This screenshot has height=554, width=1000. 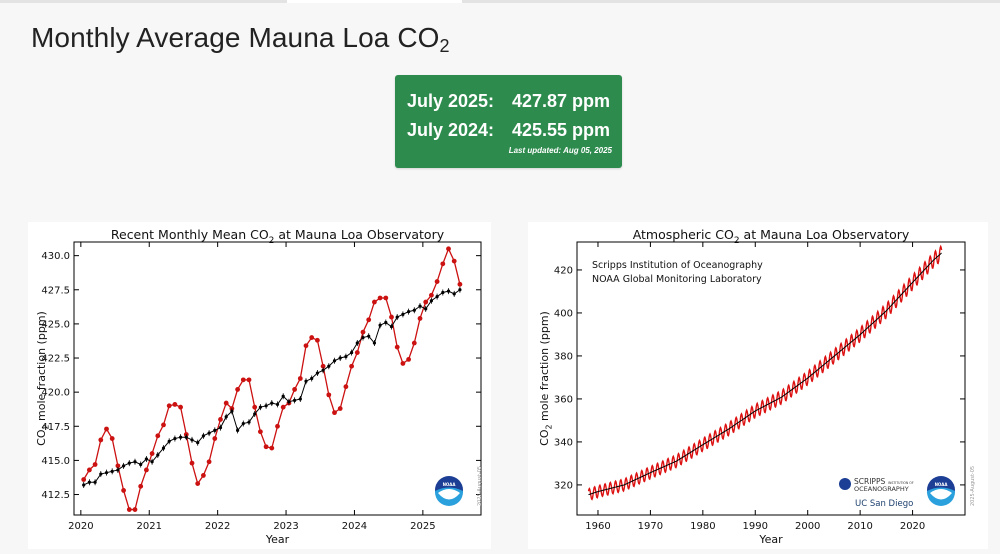 I want to click on right-ytick-label: 380, so click(x=563, y=356).